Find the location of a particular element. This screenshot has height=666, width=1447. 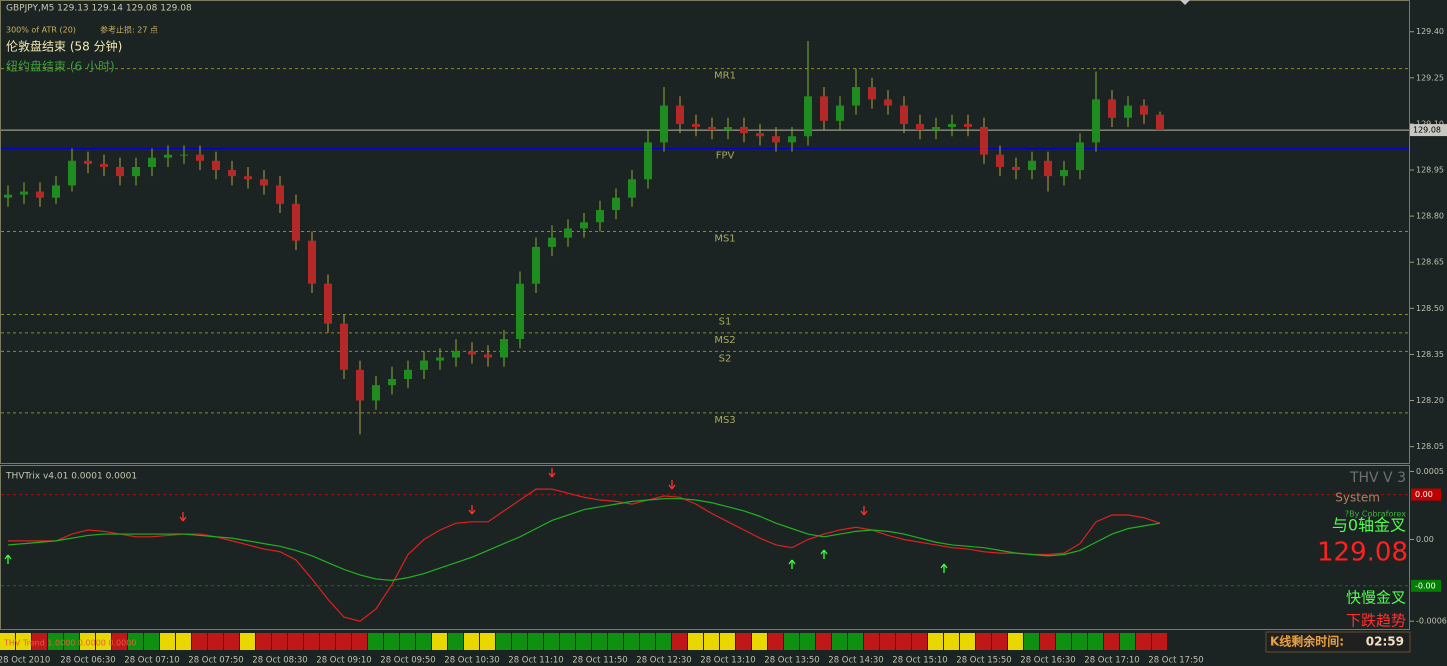

y-tick-label: 129.40 is located at coordinates (1430, 31).